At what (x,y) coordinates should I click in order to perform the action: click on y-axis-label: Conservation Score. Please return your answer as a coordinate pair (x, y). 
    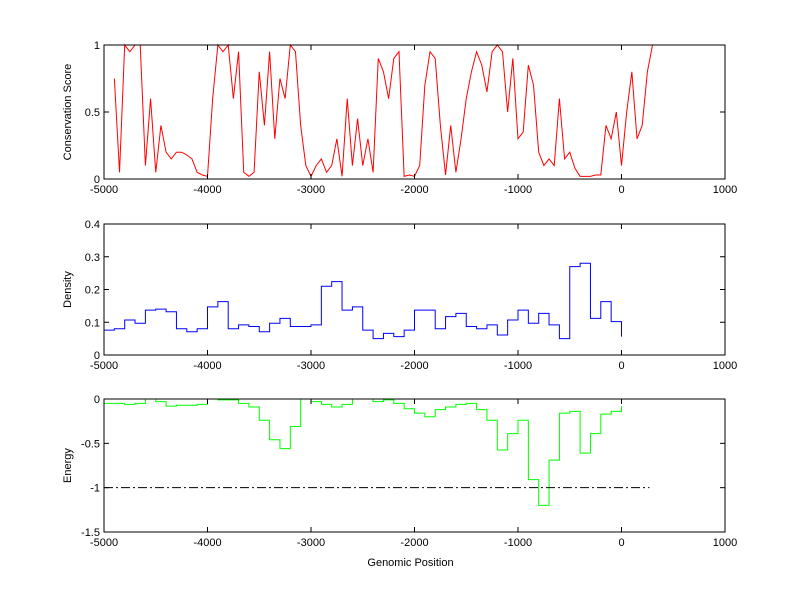
    Looking at the image, I should click on (68, 112).